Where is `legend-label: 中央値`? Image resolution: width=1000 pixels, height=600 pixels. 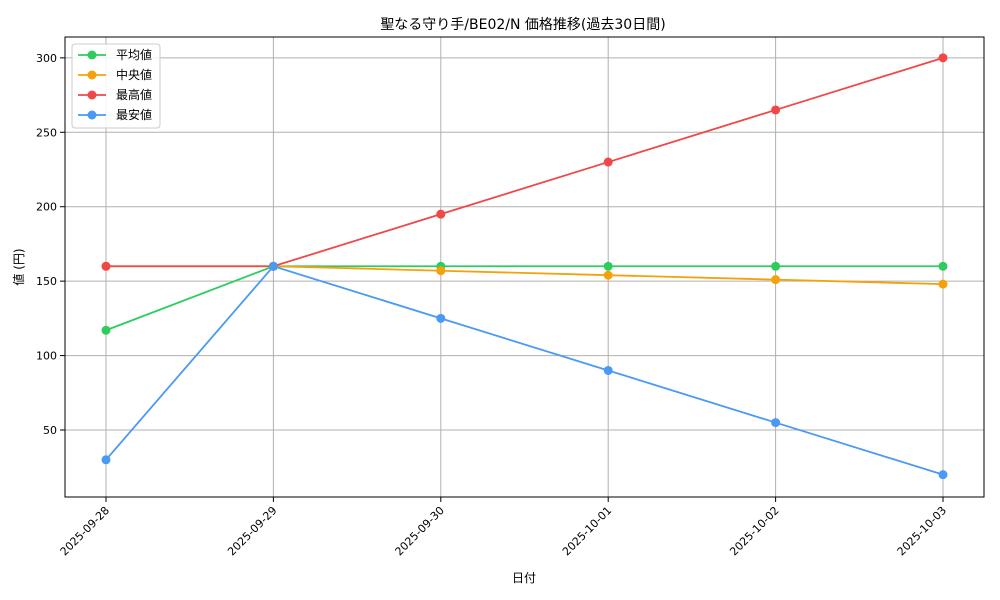
legend-label: 中央値 is located at coordinates (134, 74).